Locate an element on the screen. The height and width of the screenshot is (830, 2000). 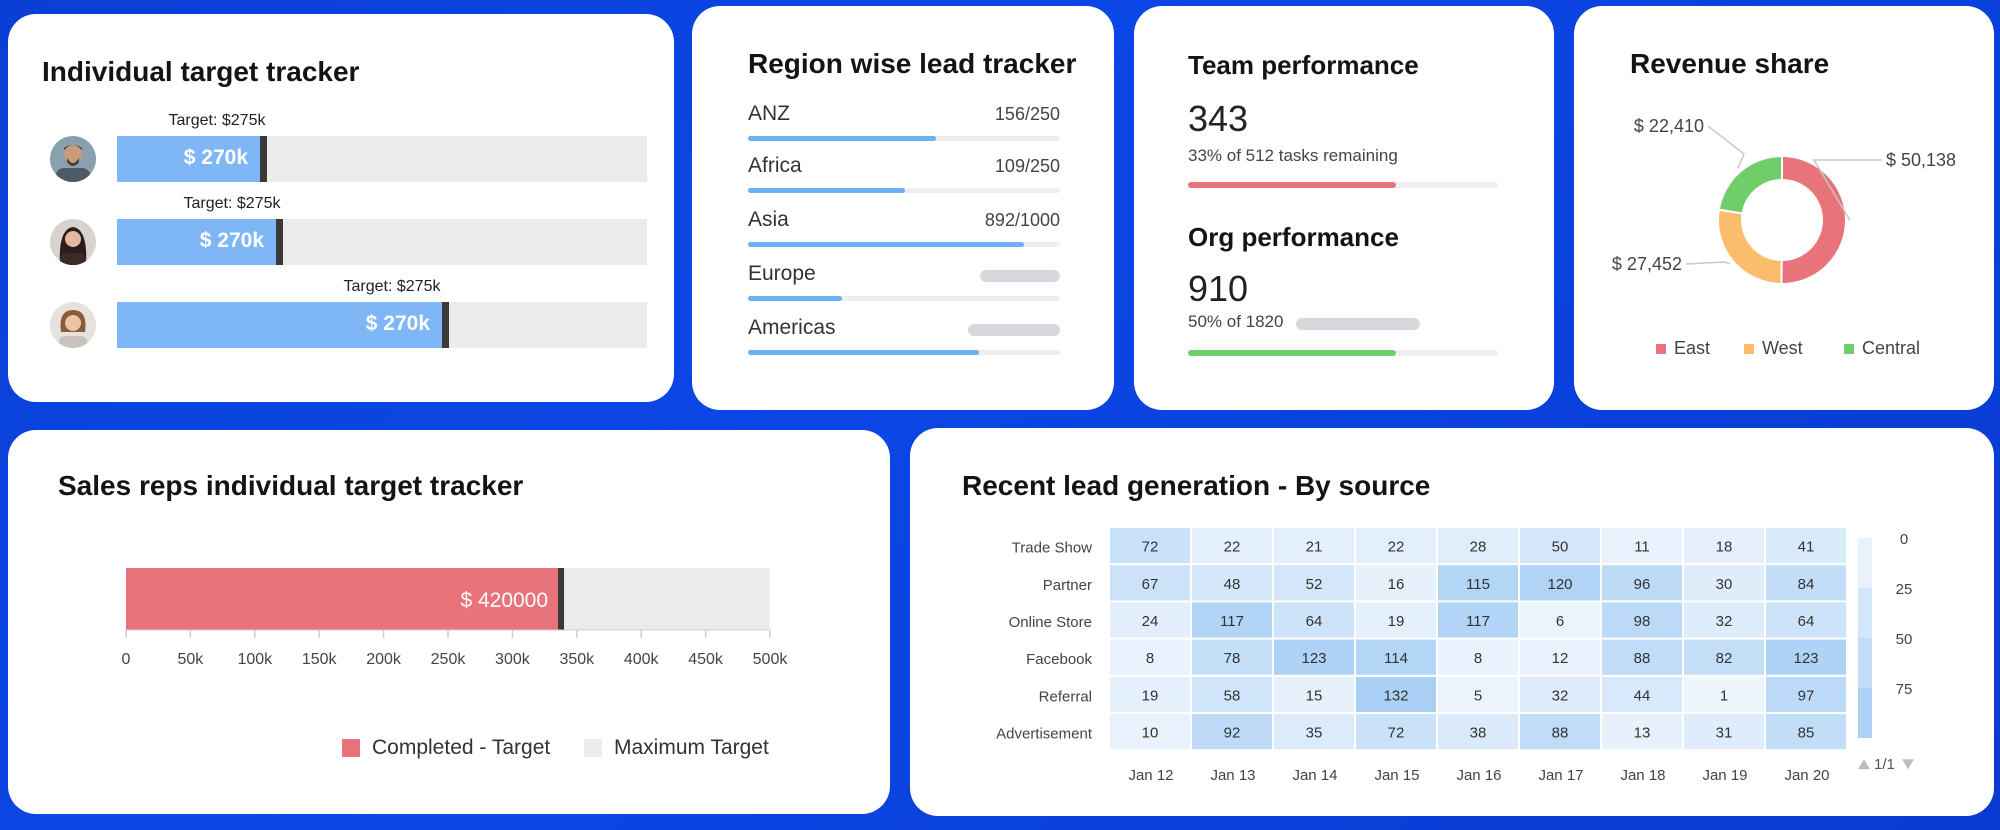
org-progress-track is located at coordinates (1343, 353).